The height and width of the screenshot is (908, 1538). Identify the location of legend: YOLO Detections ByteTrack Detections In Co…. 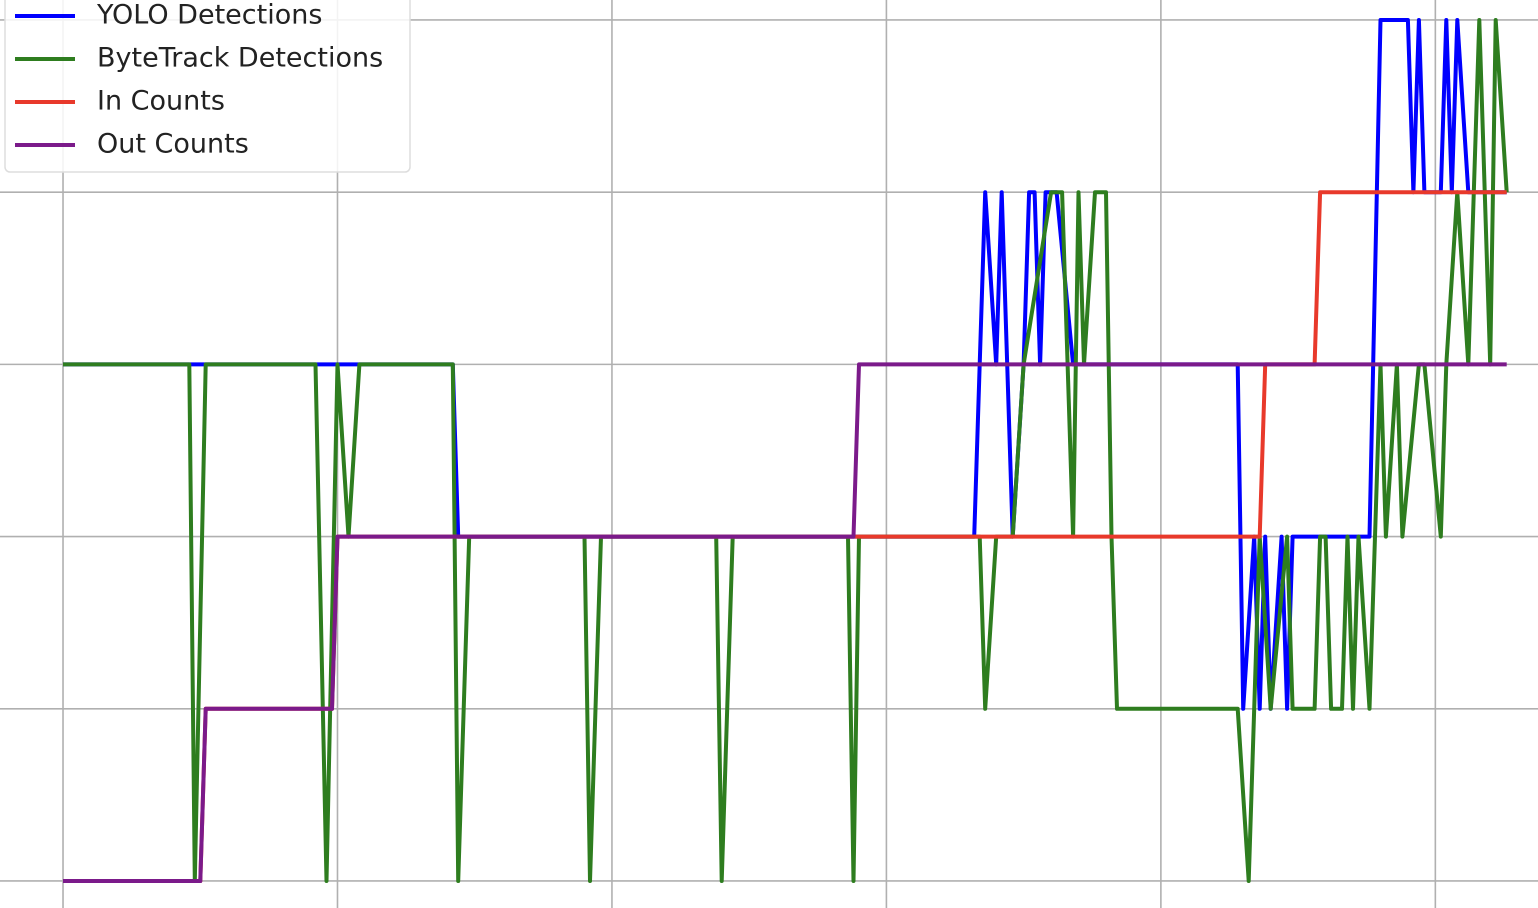
(207, 86).